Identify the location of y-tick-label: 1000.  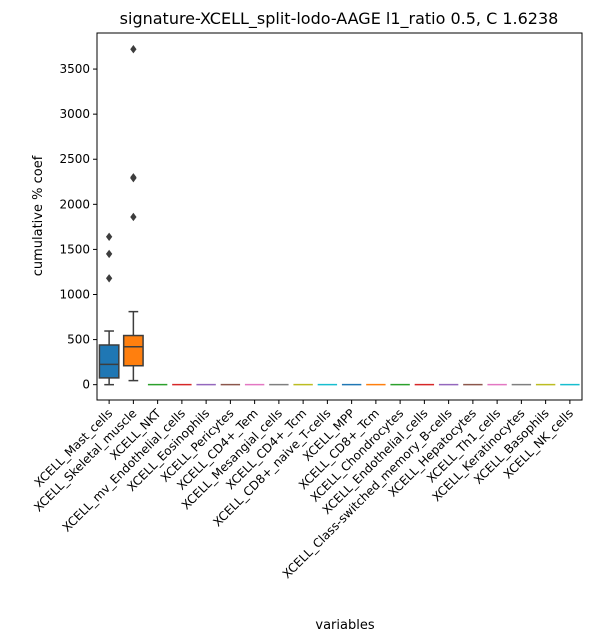
(74, 294).